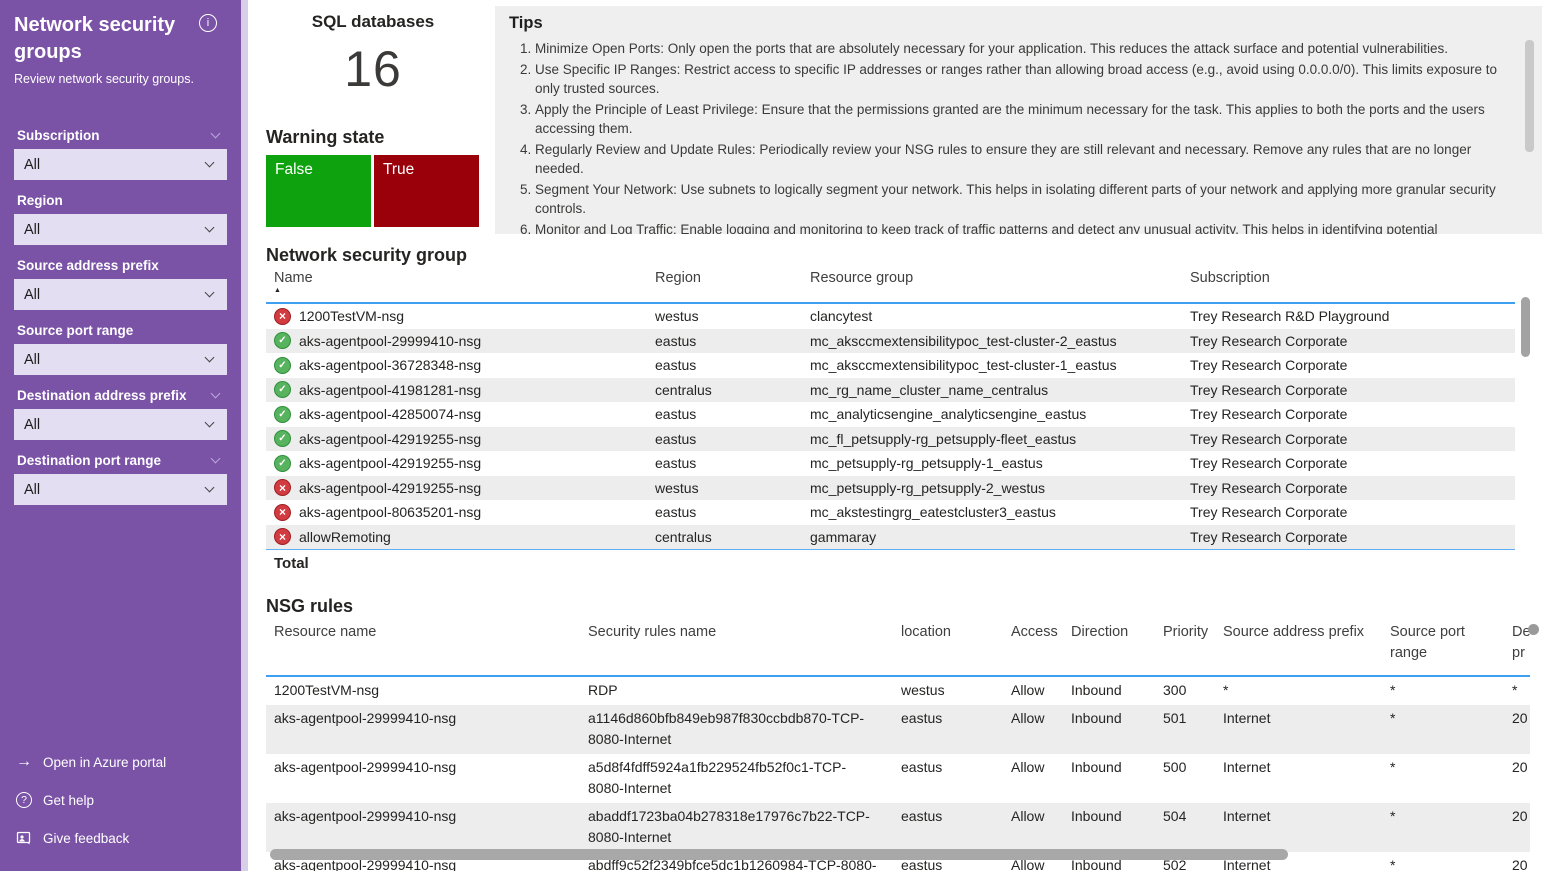 The width and height of the screenshot is (1553, 871). I want to click on nsg-name: aks-agentpool-42850074-nsg, so click(390, 414).